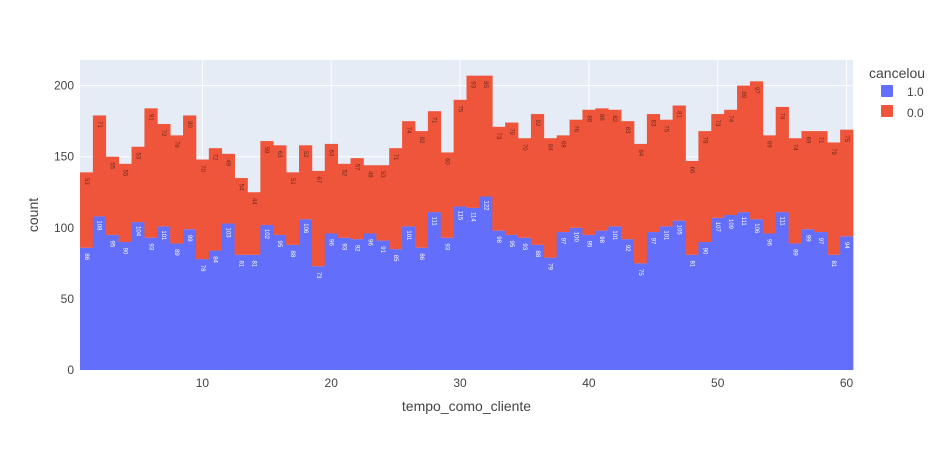 This screenshot has height=450, width=946. I want to click on legend-label-series-2: 0.0, so click(915, 113).